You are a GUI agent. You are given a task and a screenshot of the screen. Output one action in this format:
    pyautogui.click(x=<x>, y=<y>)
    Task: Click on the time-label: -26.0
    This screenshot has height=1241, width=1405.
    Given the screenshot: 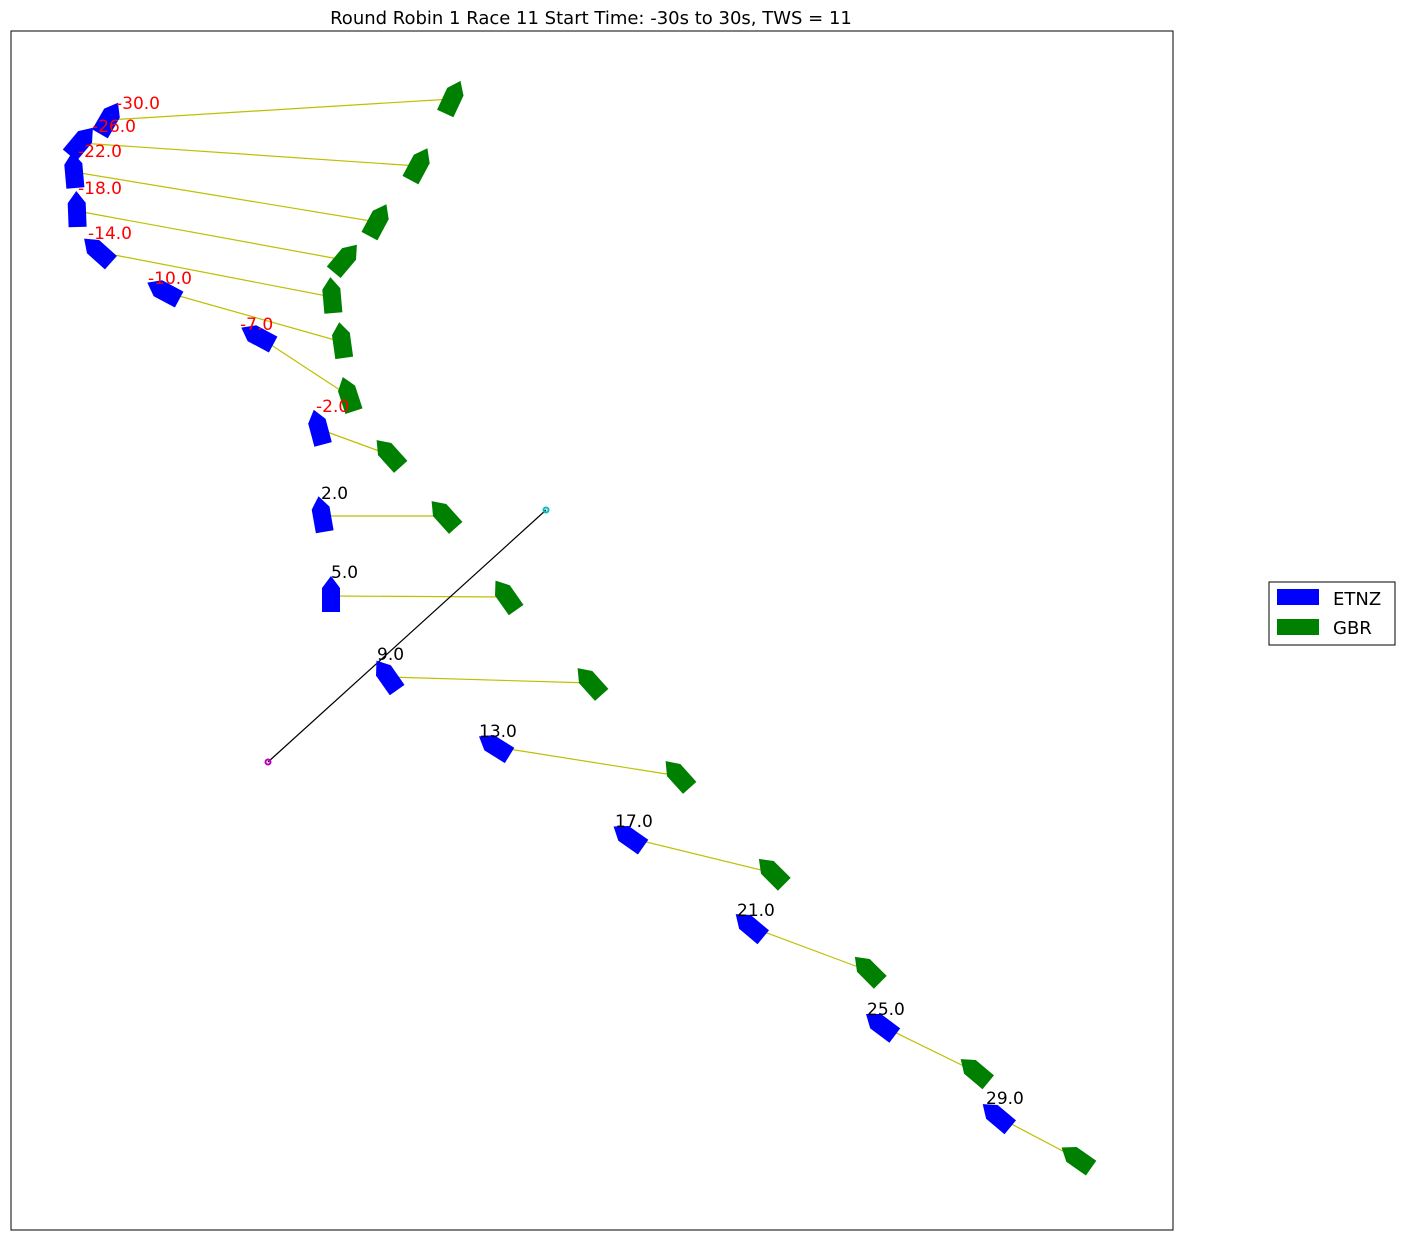 What is the action you would take?
    pyautogui.click(x=114, y=127)
    